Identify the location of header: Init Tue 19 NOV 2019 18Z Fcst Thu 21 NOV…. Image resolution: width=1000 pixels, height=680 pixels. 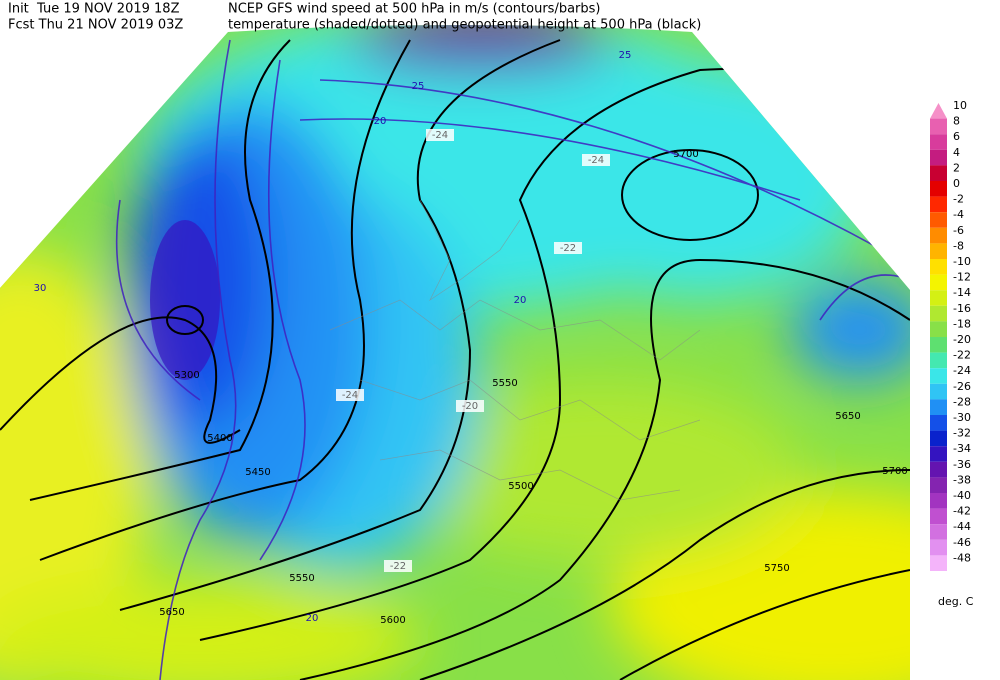
(354, 17).